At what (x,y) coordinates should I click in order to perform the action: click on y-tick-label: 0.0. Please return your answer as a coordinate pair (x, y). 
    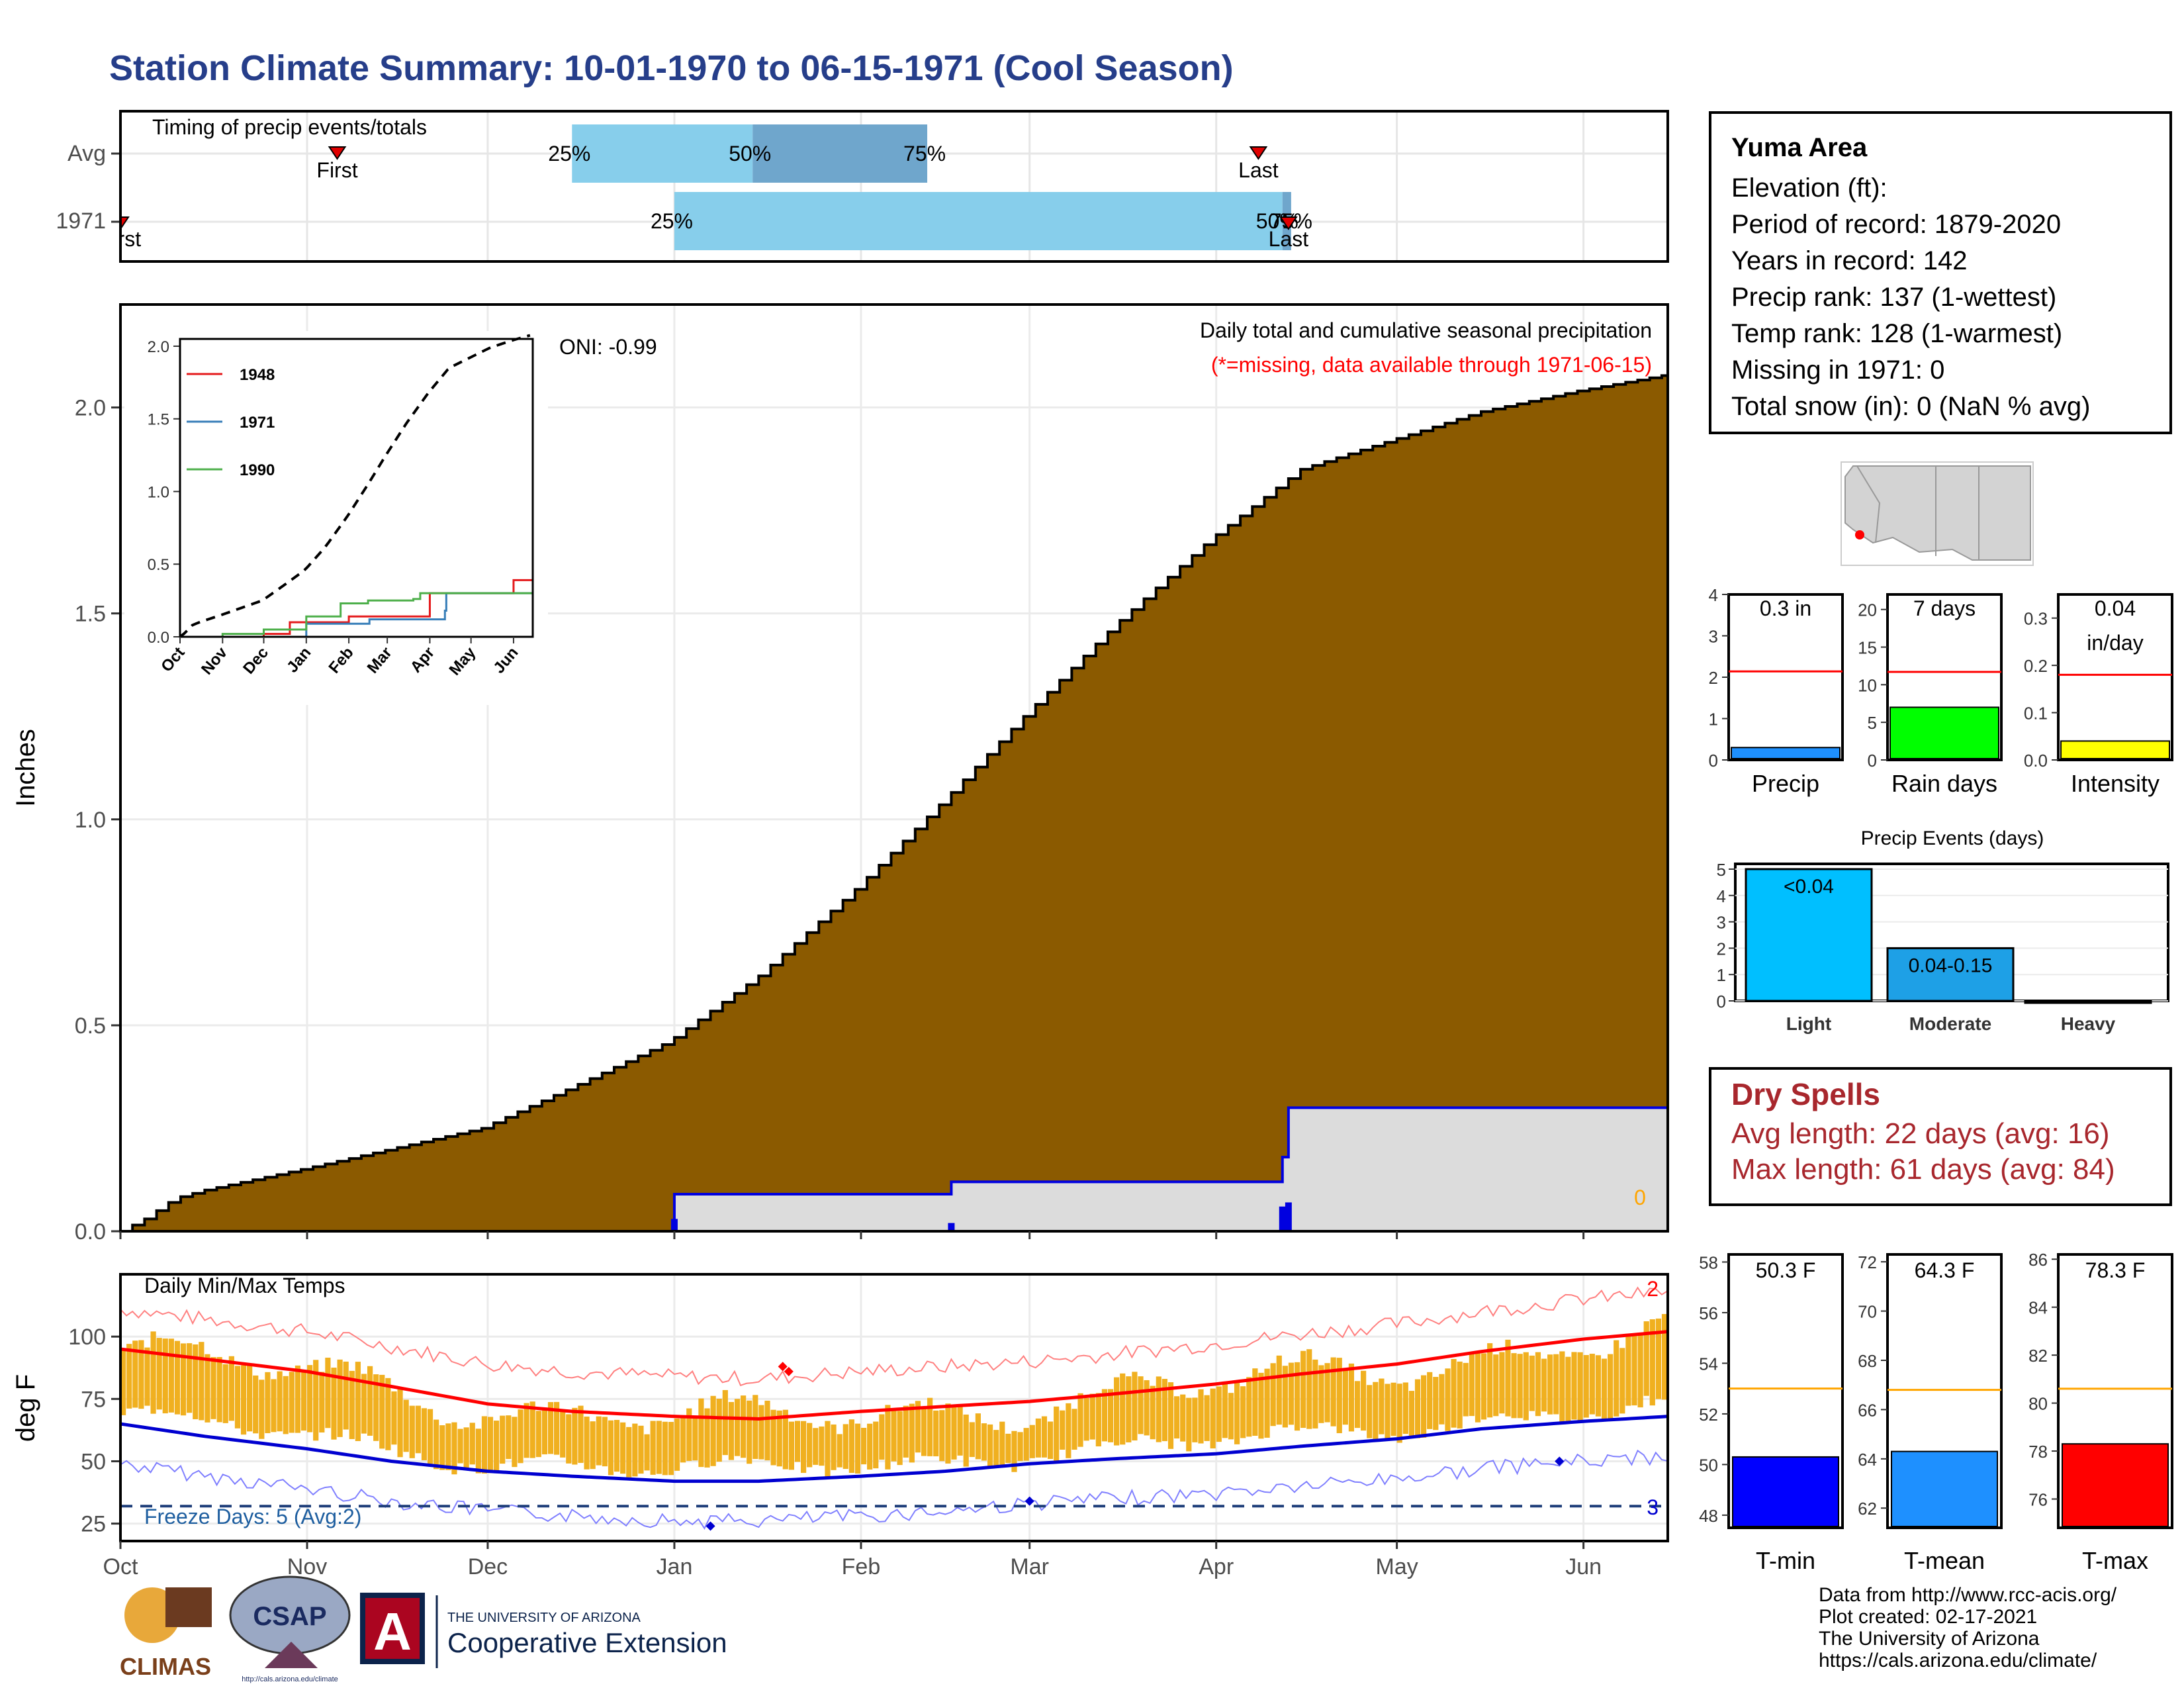
    Looking at the image, I should click on (90, 1231).